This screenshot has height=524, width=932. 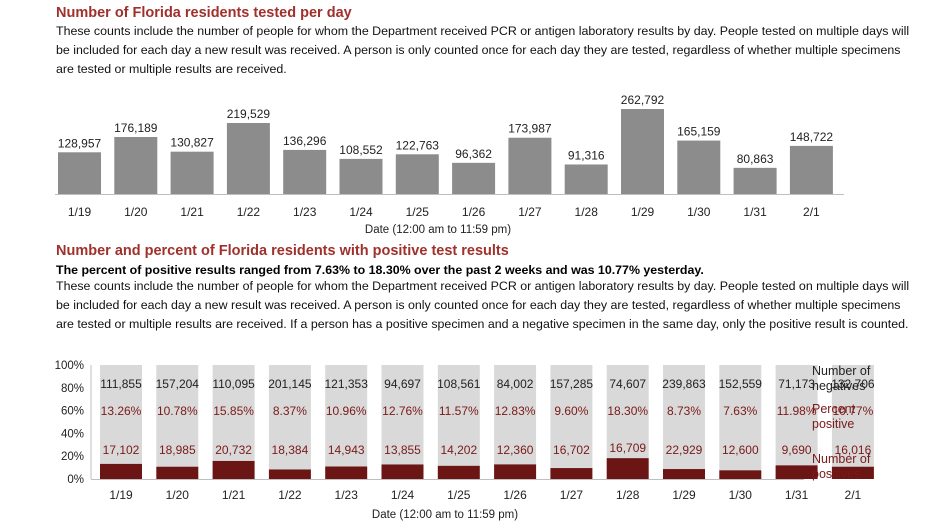 I want to click on value-label-1/31: 80,863, so click(x=755, y=159).